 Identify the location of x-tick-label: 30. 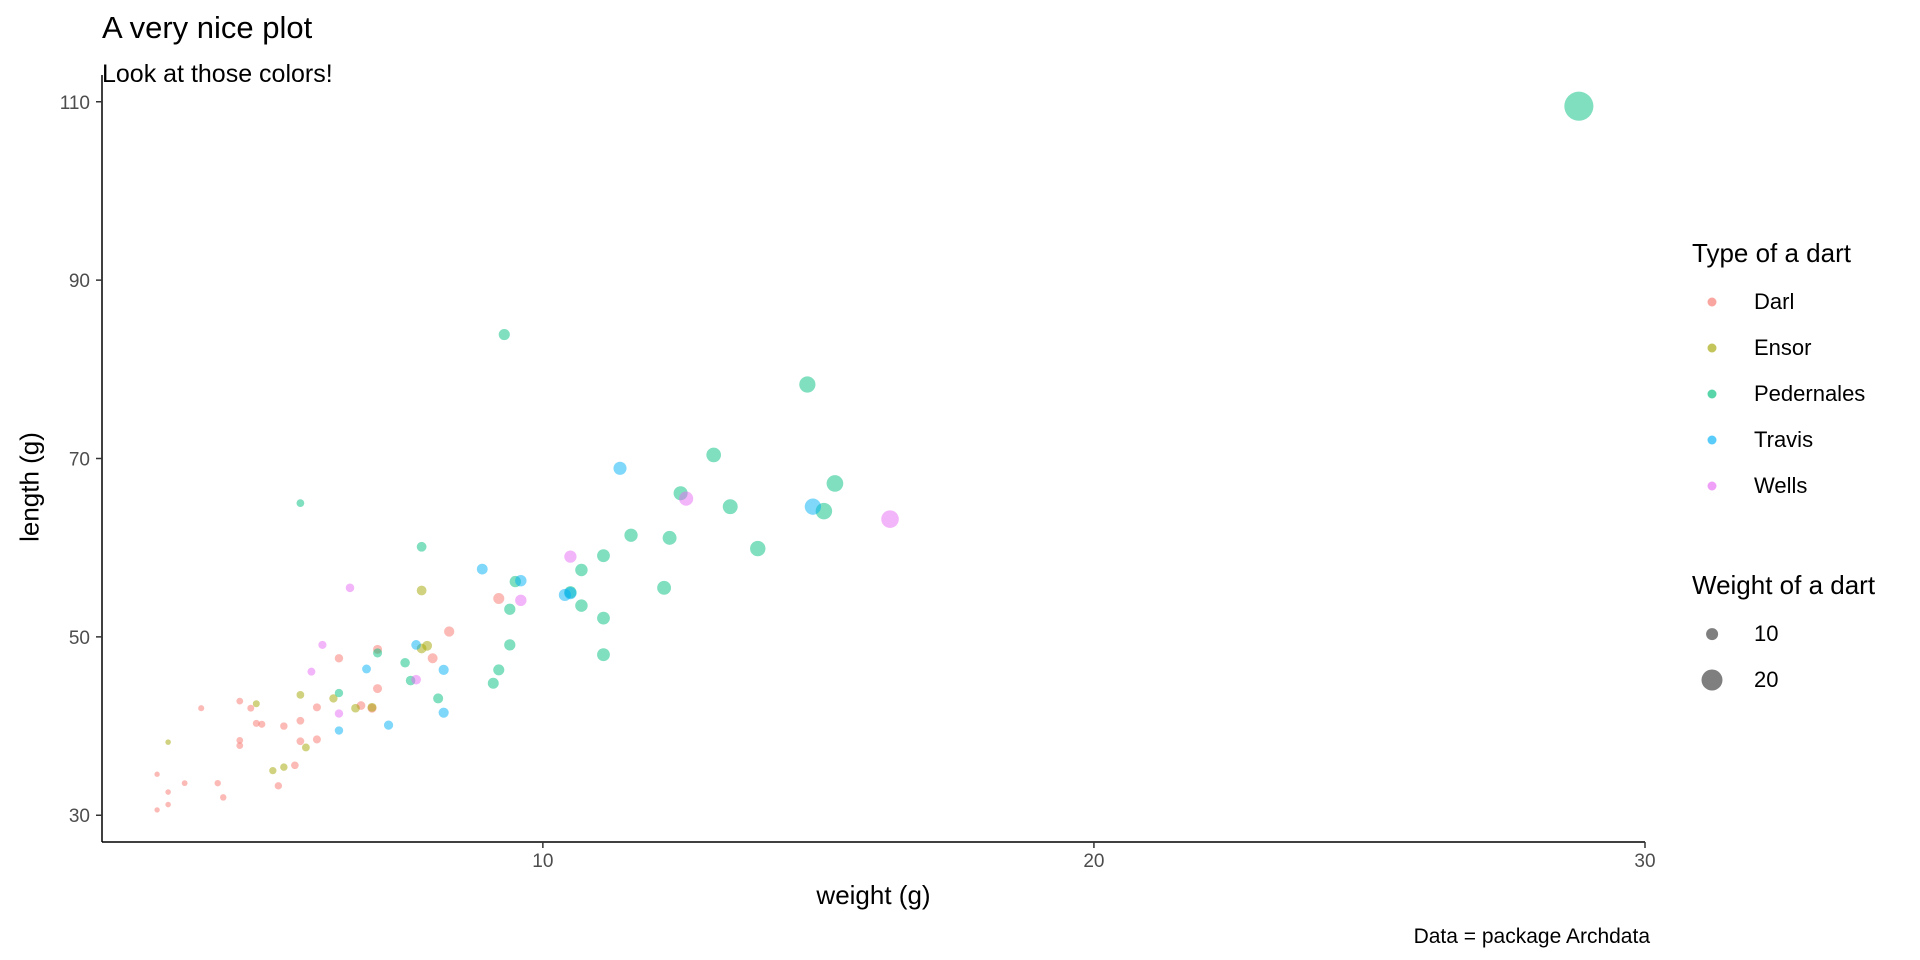
(1644, 861).